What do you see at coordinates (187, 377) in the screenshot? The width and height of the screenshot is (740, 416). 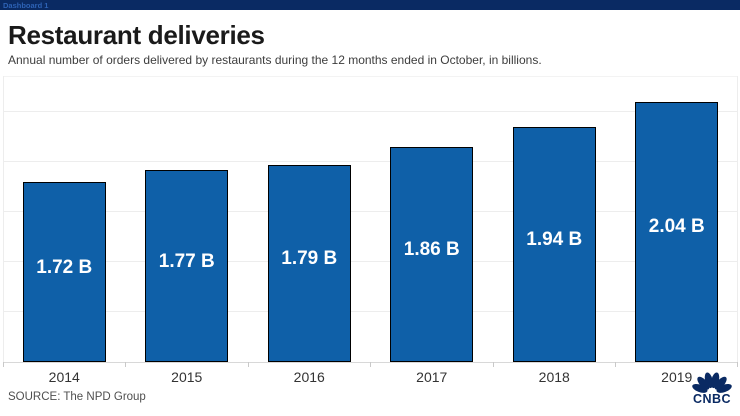 I see `x-axis-label-2015: 2015` at bounding box center [187, 377].